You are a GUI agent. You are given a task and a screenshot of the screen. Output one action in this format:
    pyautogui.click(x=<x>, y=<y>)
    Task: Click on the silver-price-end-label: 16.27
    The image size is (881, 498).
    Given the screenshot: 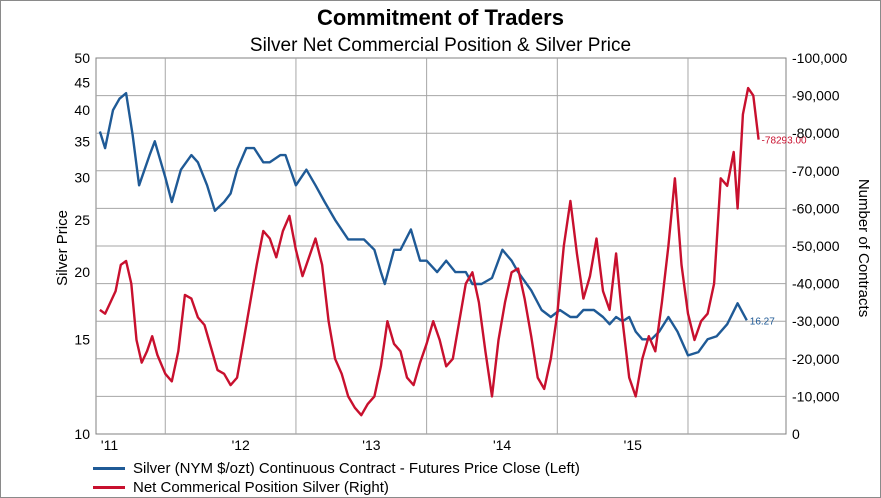 What is the action you would take?
    pyautogui.click(x=762, y=321)
    